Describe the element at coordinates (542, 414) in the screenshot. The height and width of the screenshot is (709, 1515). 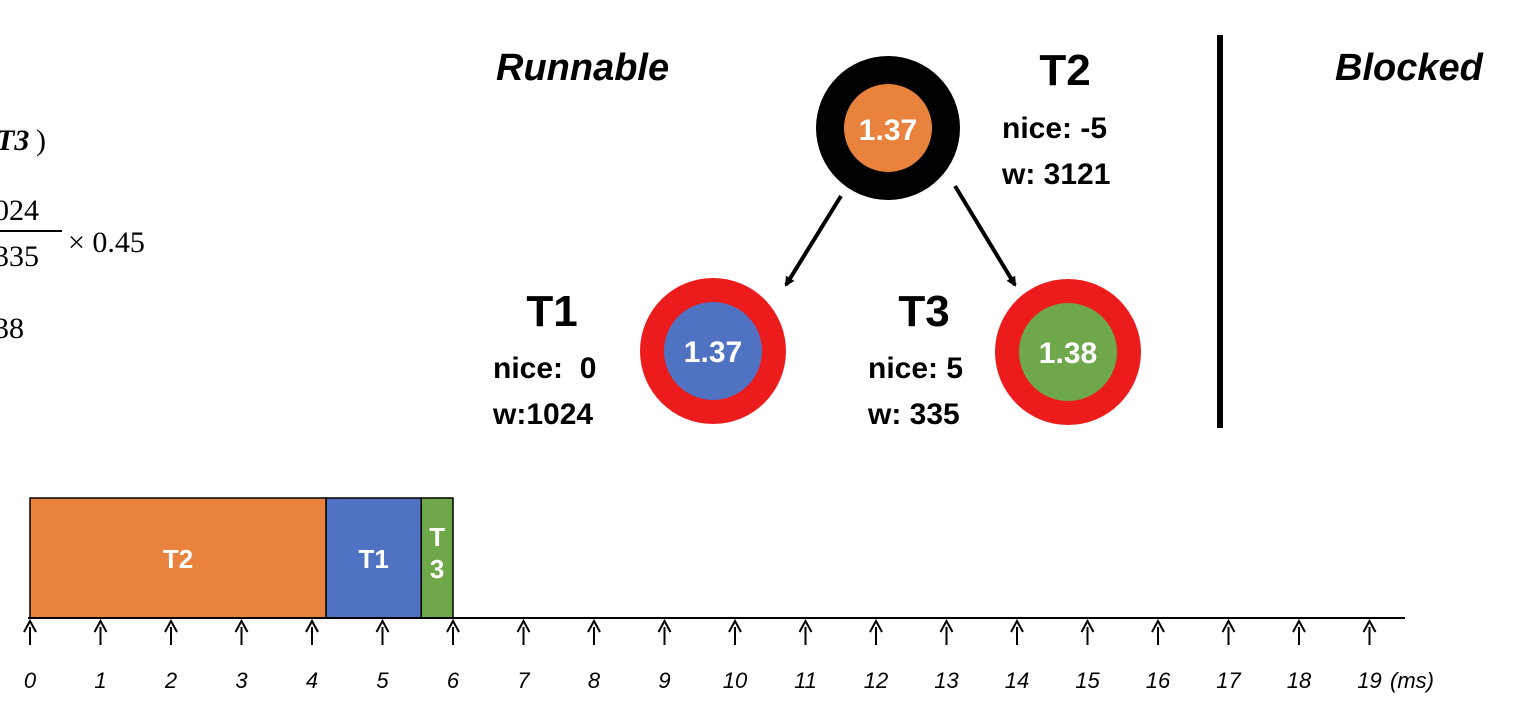
I see `node-weight: w:1024` at that location.